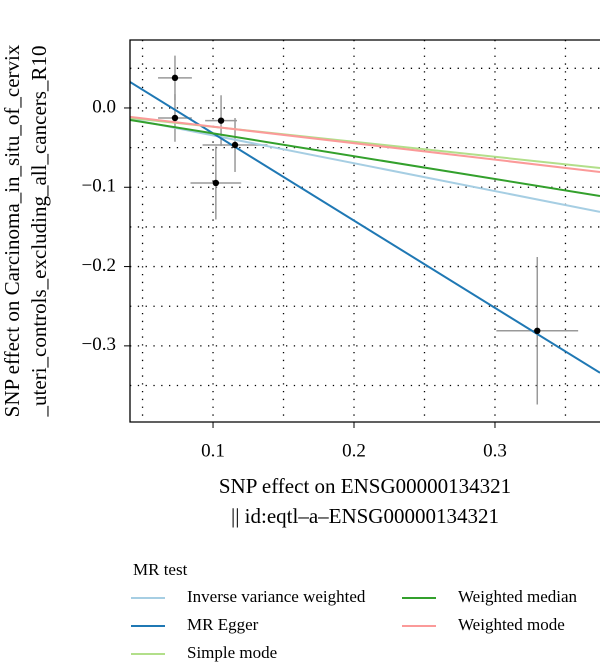 Image resolution: width=600 pixels, height=665 pixels. I want to click on y-tick-label: −0.2, so click(99, 265).